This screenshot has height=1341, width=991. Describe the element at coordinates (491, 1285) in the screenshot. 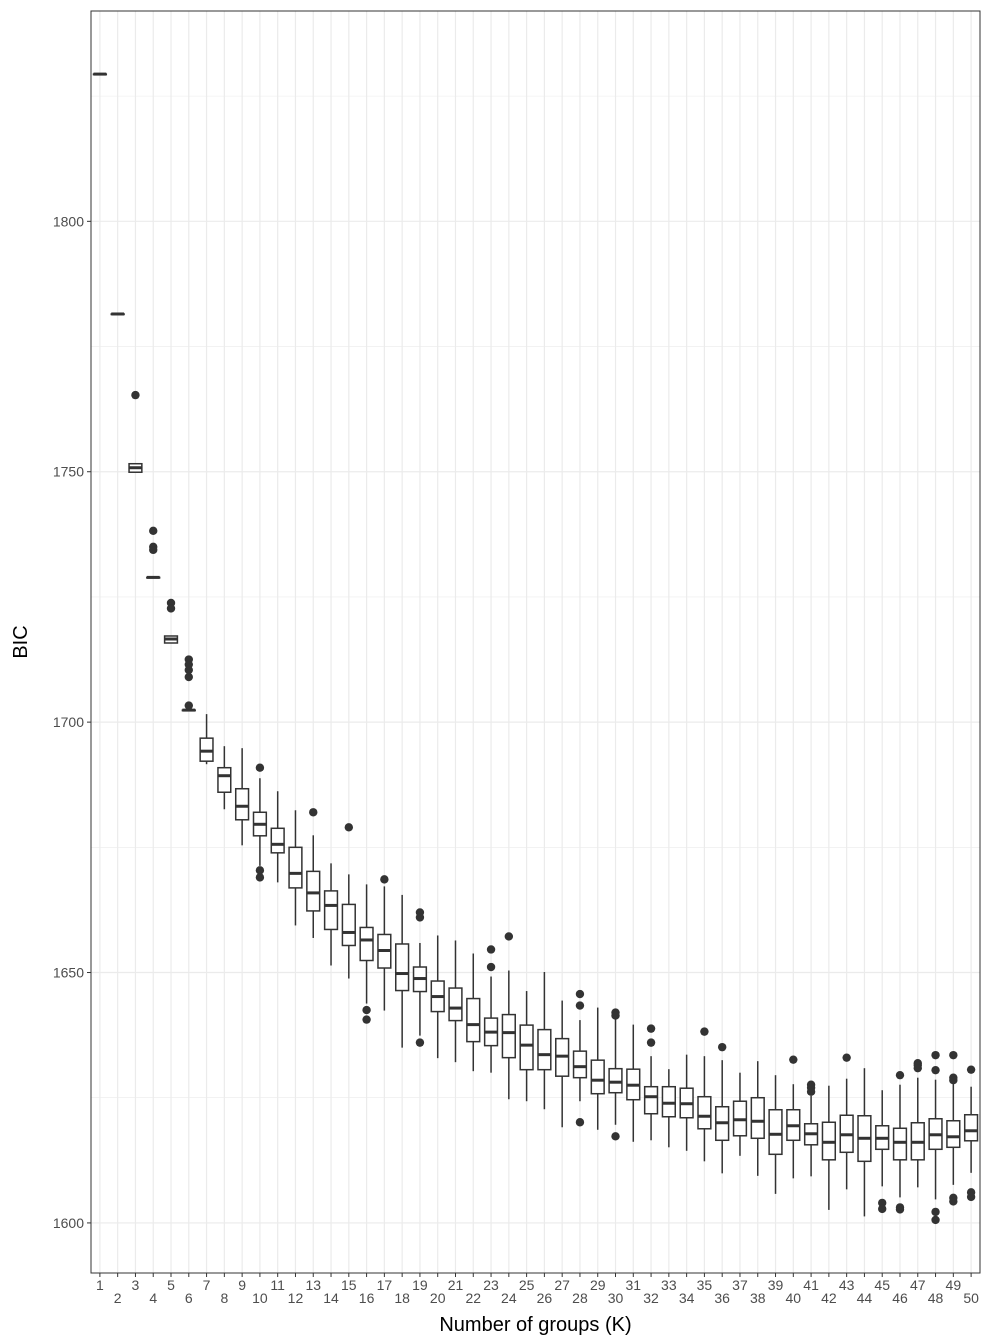

I see `x-tick-label: 23` at that location.